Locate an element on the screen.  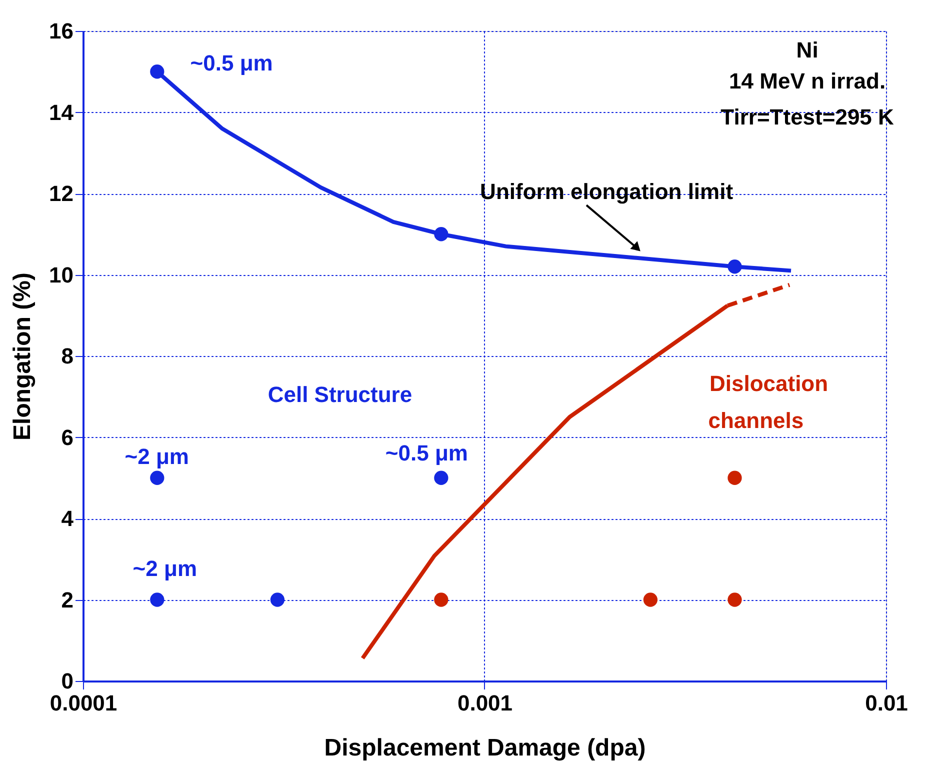
annotation: 14 MeV n irrad. is located at coordinates (807, 81).